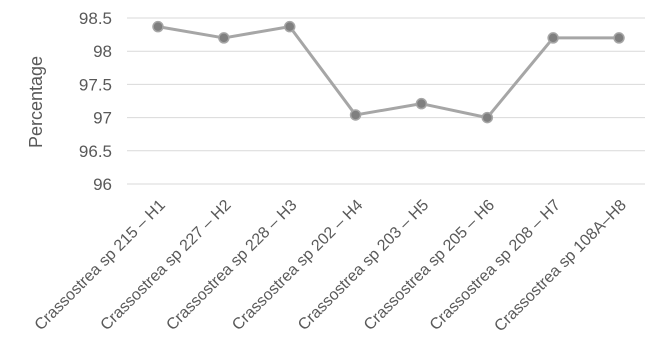 The width and height of the screenshot is (648, 362). What do you see at coordinates (36, 102) in the screenshot?
I see `y-axis-title: Percentage` at bounding box center [36, 102].